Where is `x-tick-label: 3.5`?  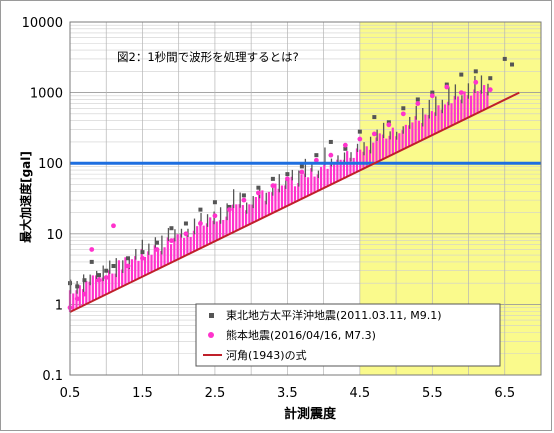
x-tick-label: 3.5 is located at coordinates (287, 393).